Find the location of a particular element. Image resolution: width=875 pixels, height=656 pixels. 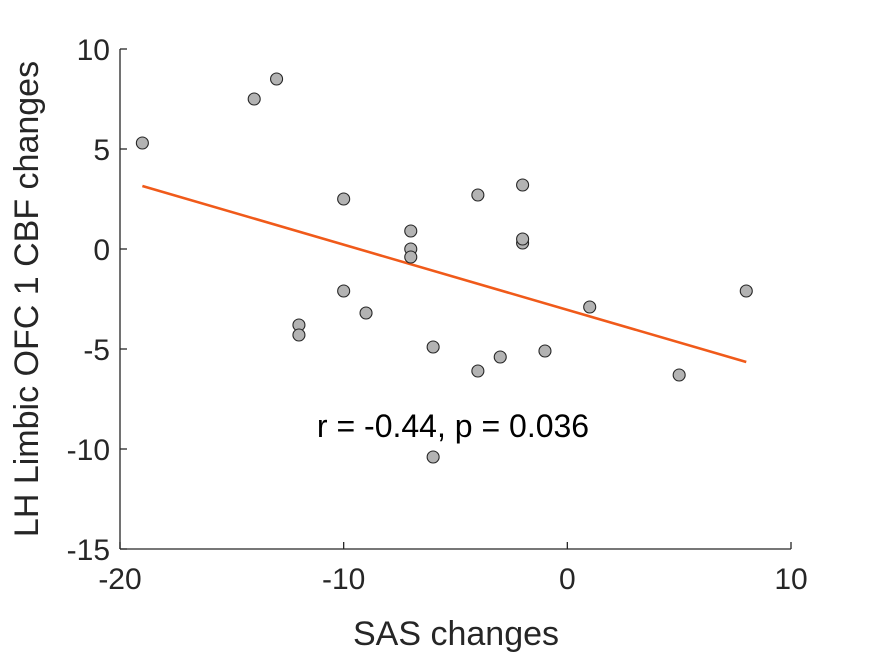

x-tick-label: 10 is located at coordinates (790, 579).